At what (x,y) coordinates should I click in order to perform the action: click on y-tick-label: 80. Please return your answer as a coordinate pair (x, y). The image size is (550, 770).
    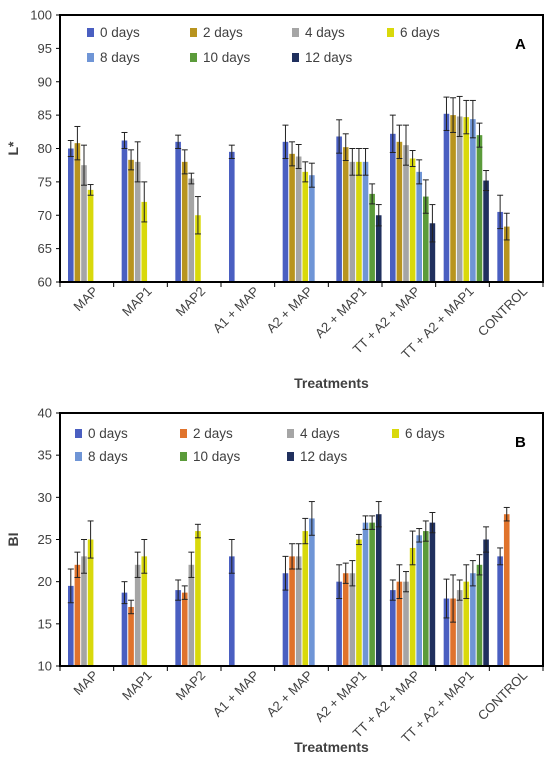
    Looking at the image, I should click on (45, 148).